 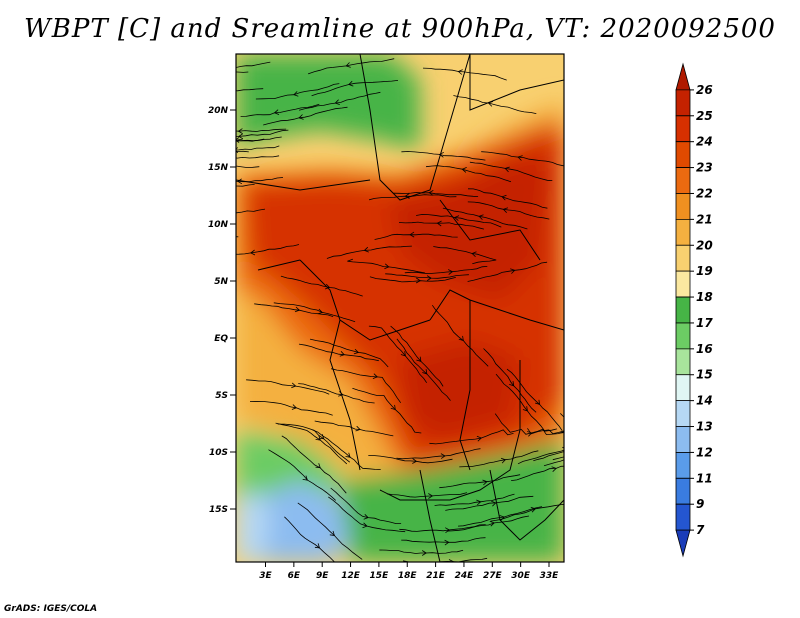 I want to click on lat-label: EQ, so click(x=221, y=339).